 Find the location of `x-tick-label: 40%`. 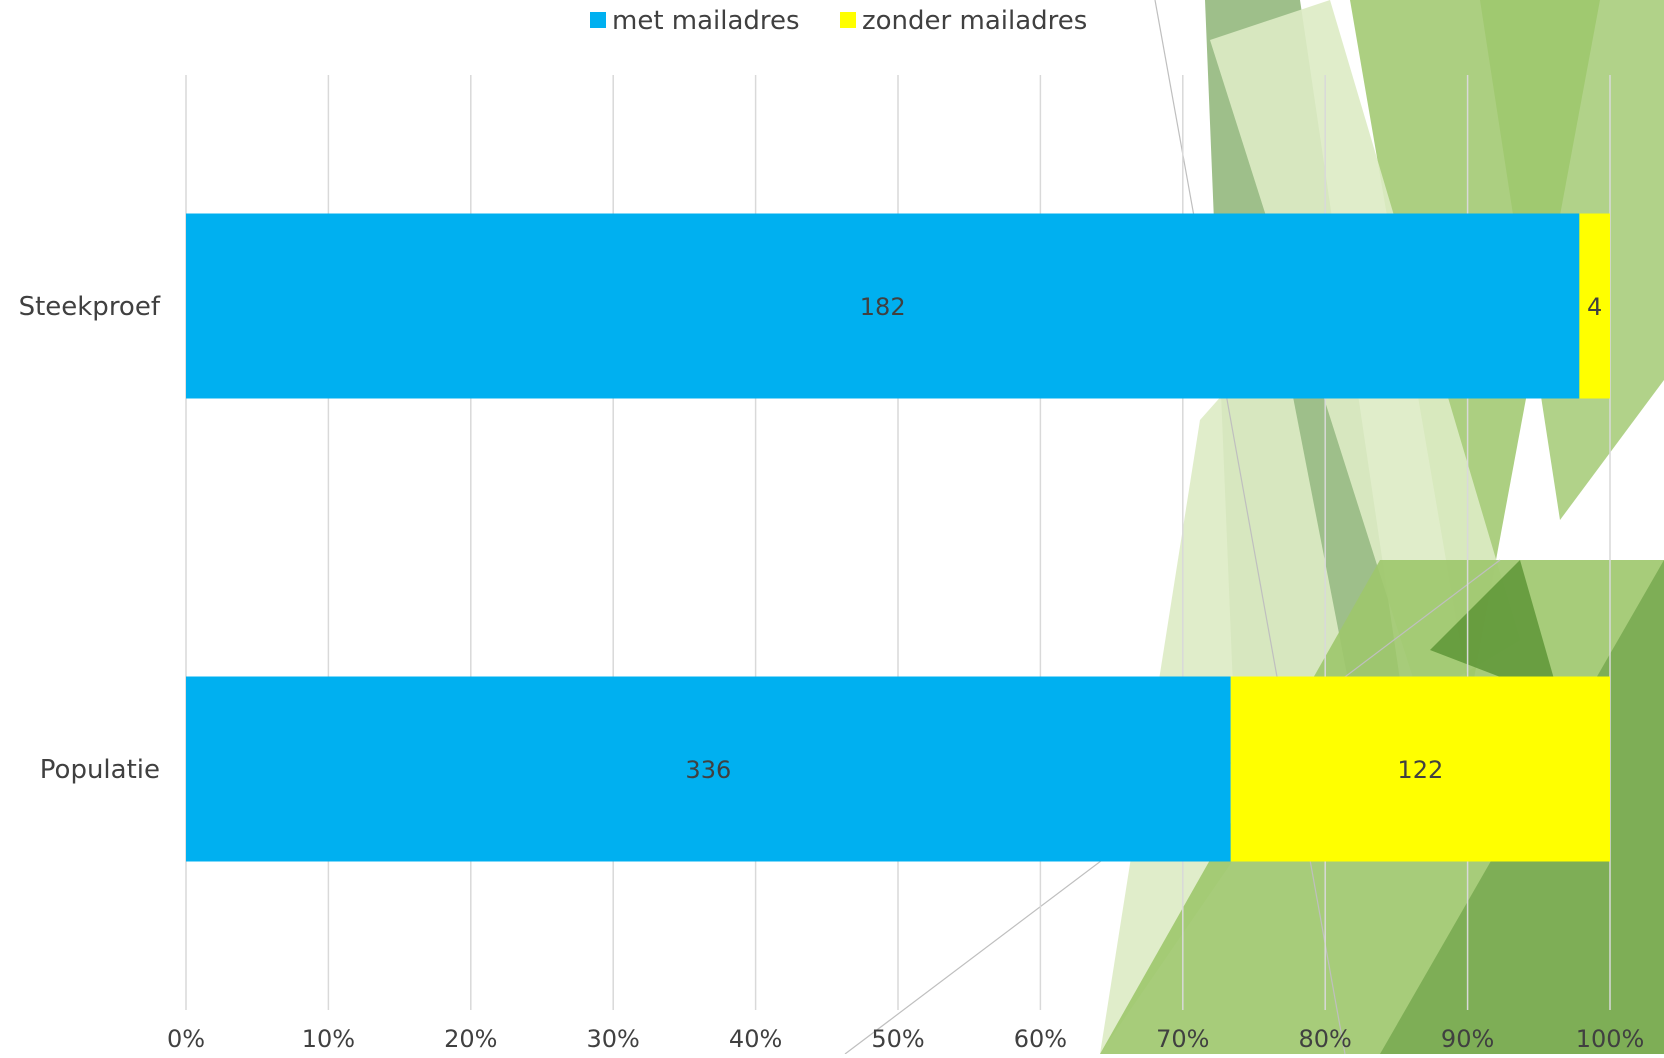

x-tick-label: 40% is located at coordinates (755, 1039).